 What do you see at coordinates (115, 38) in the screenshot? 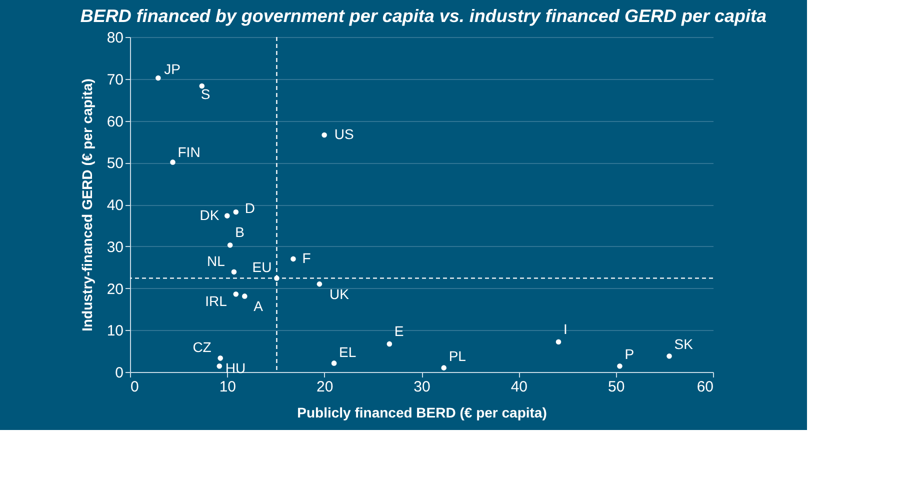
I see `y-tick-label: 80` at bounding box center [115, 38].